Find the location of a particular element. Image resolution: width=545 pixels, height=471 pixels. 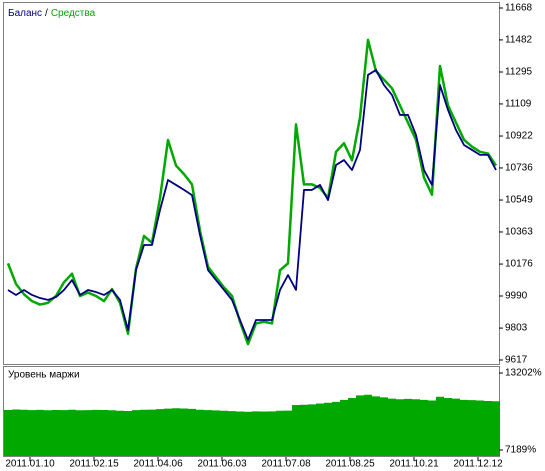

legend-equity: Средства is located at coordinates (73, 13).